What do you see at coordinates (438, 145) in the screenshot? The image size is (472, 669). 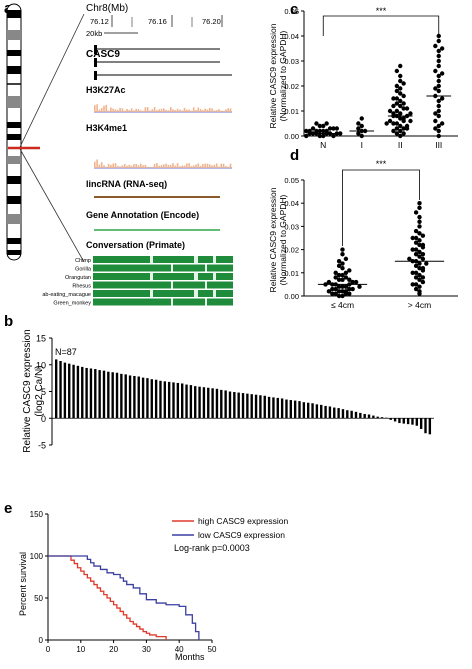 I see `x-tick-label: III` at bounding box center [438, 145].